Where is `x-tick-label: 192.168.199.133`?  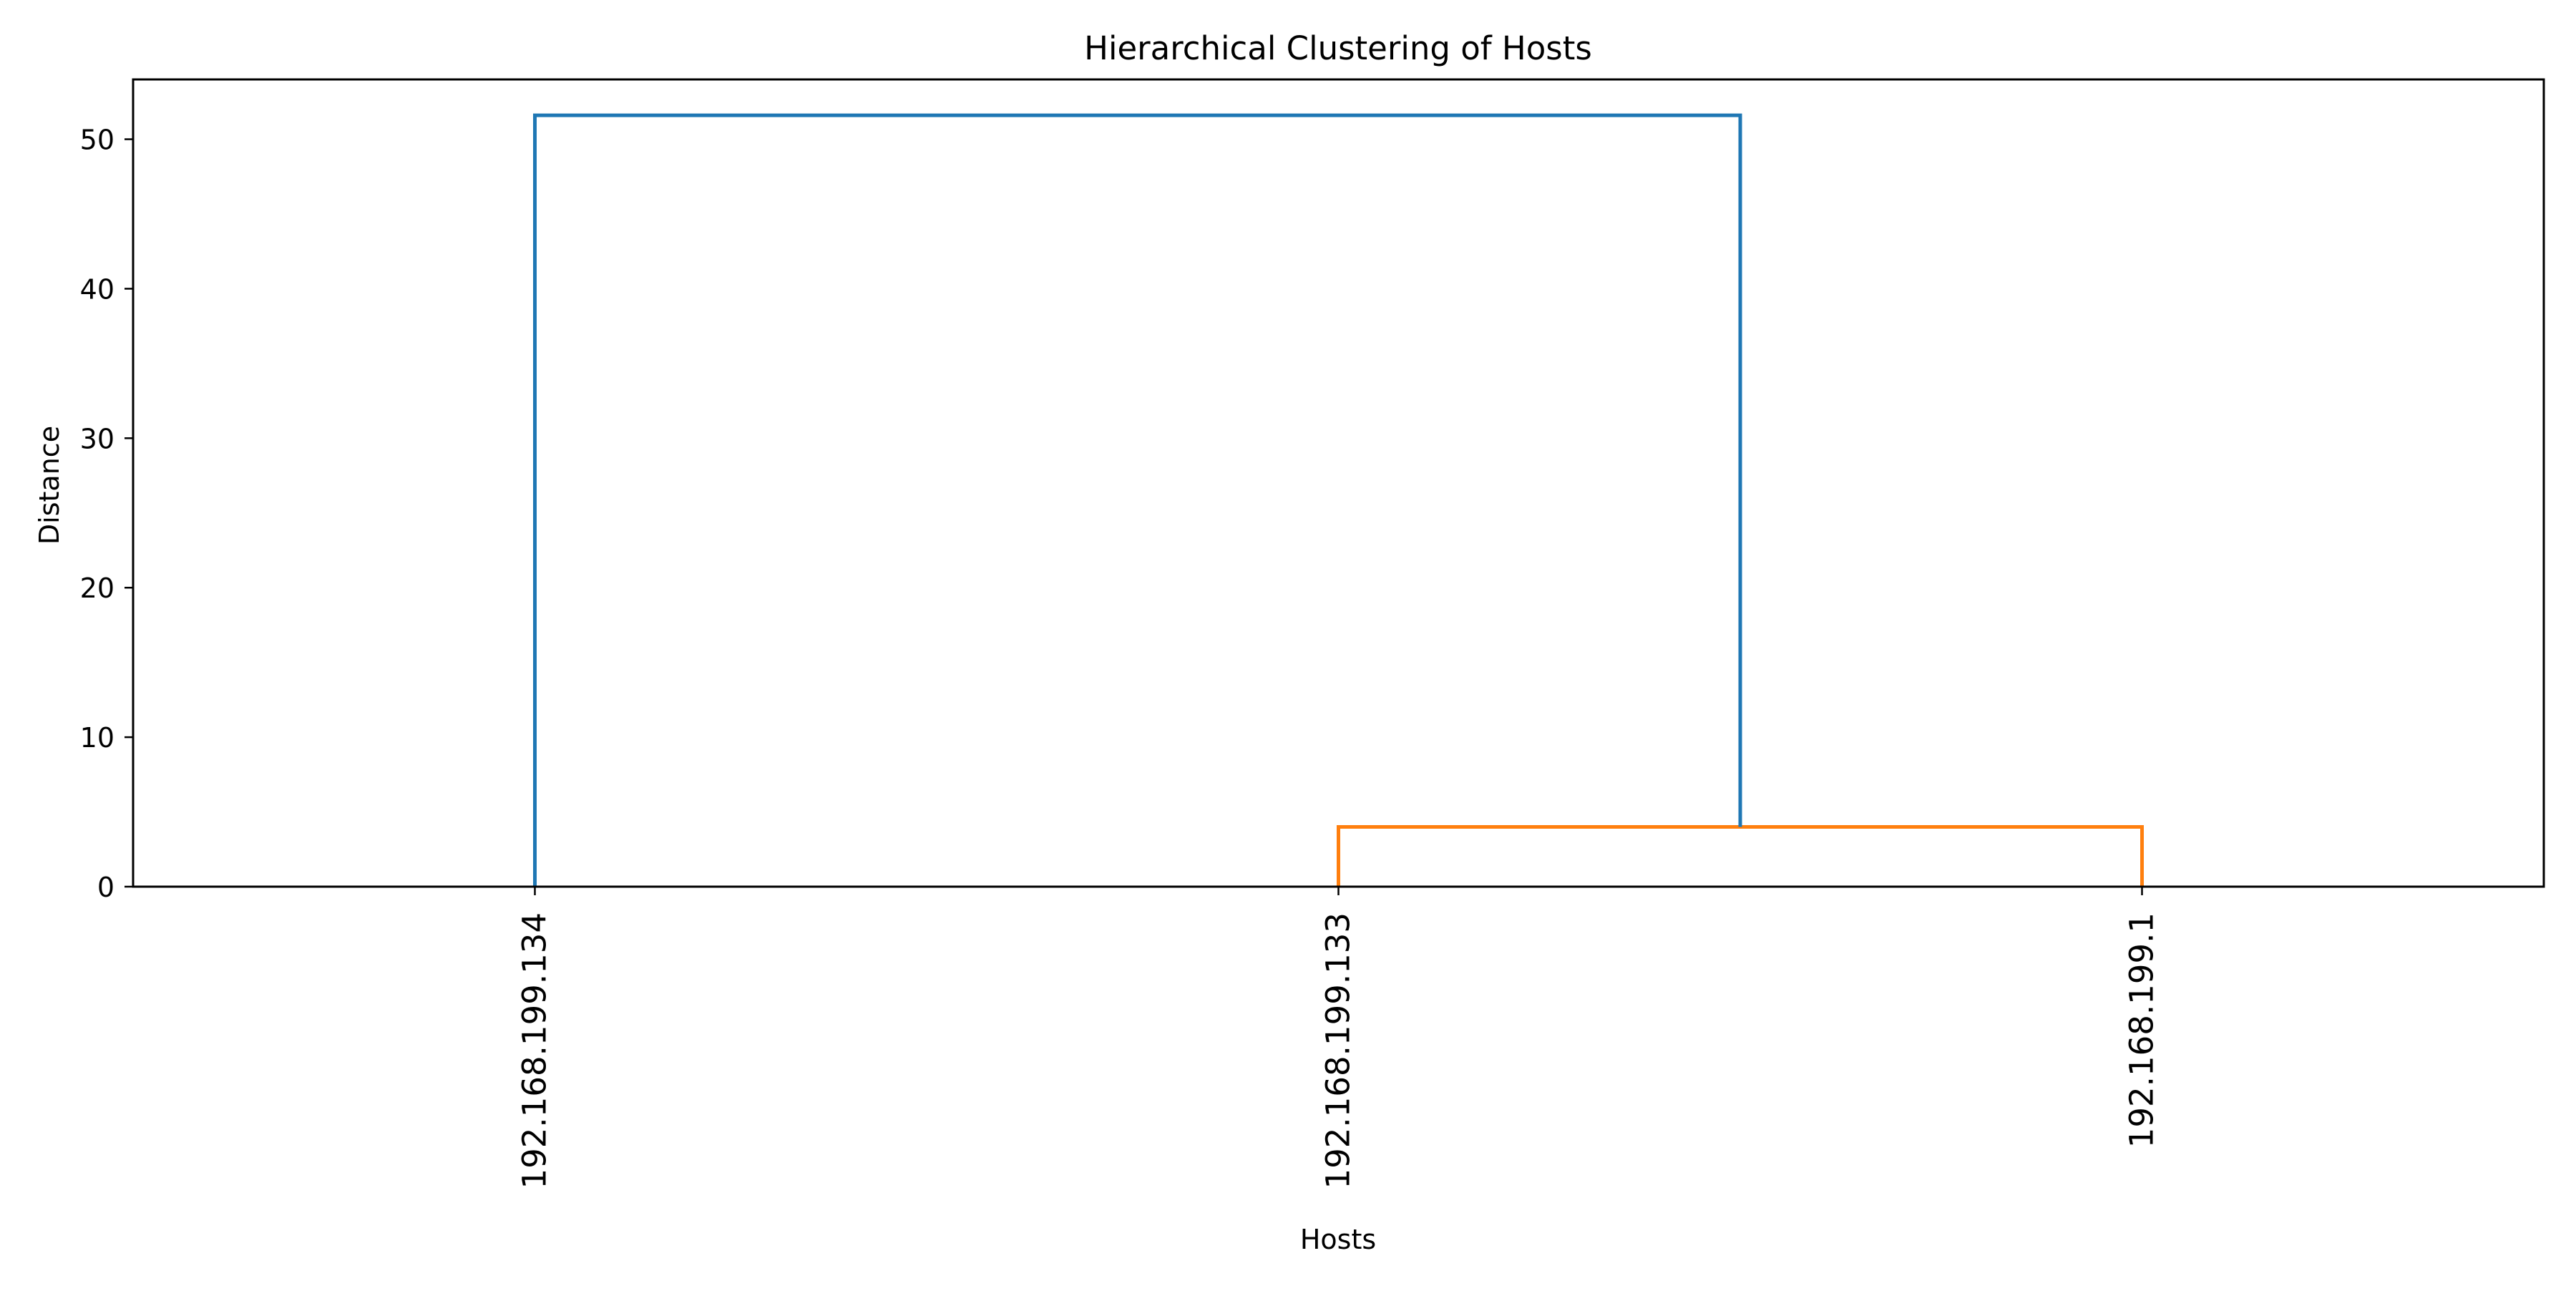 x-tick-label: 192.168.199.133 is located at coordinates (1338, 1050).